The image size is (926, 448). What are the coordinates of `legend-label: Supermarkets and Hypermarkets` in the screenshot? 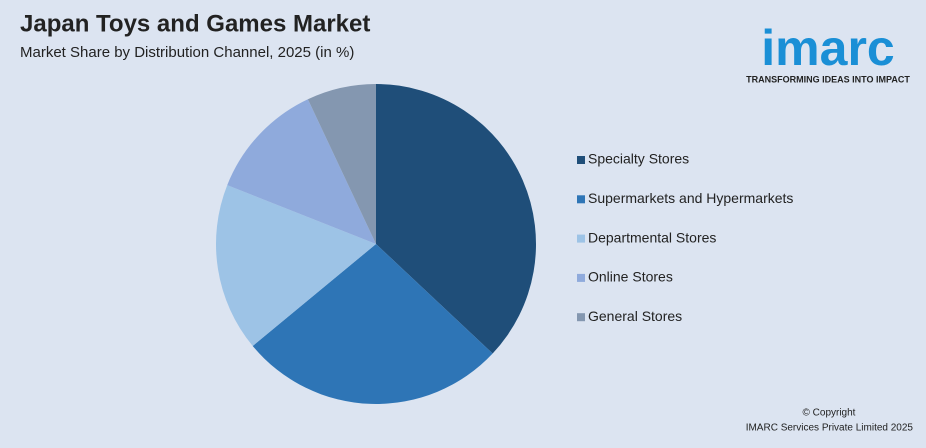 It's located at (690, 198).